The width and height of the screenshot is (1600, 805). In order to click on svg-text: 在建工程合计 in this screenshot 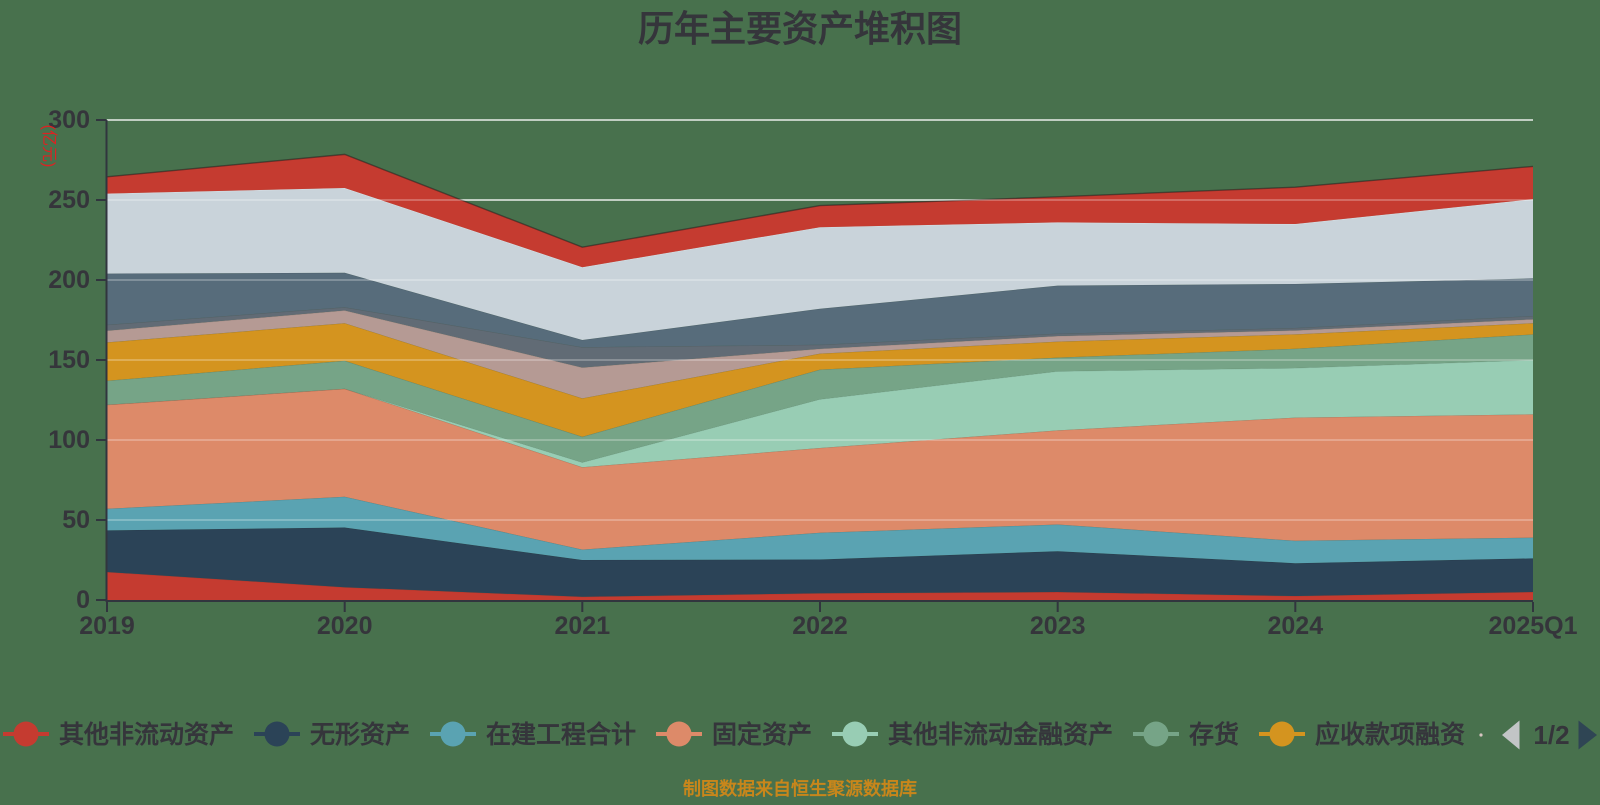, I will do `click(561, 734)`.